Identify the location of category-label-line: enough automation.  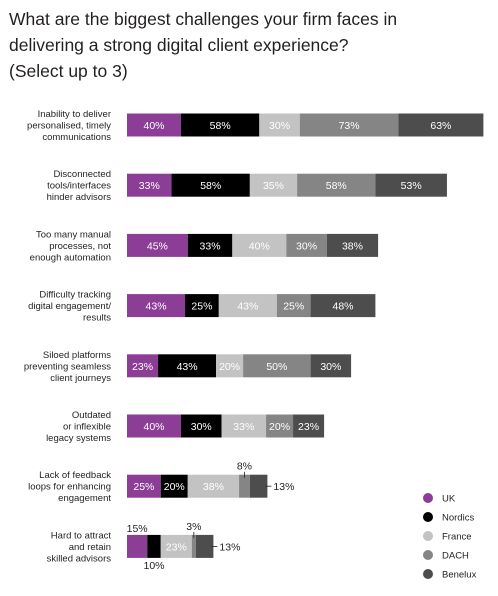
(70, 257).